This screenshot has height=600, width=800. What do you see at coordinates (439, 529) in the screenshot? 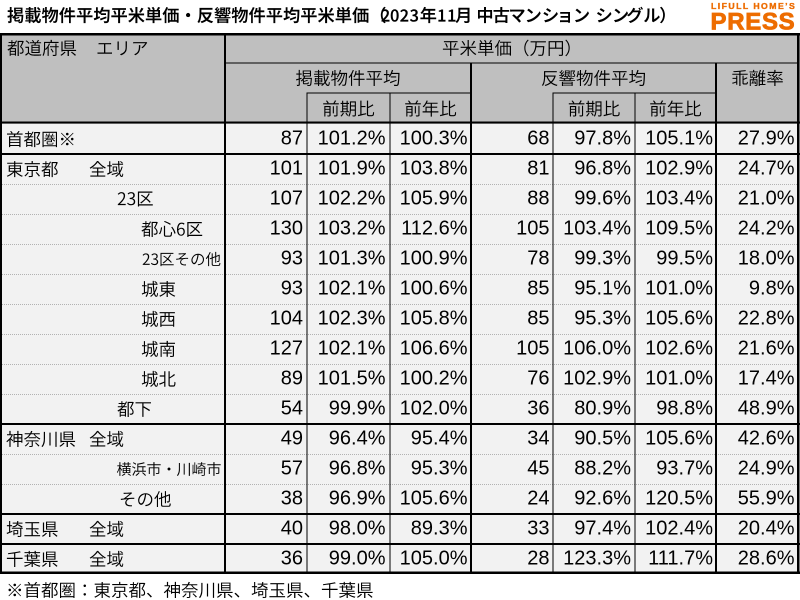
I see `svg-text: 89.3%` at bounding box center [439, 529].